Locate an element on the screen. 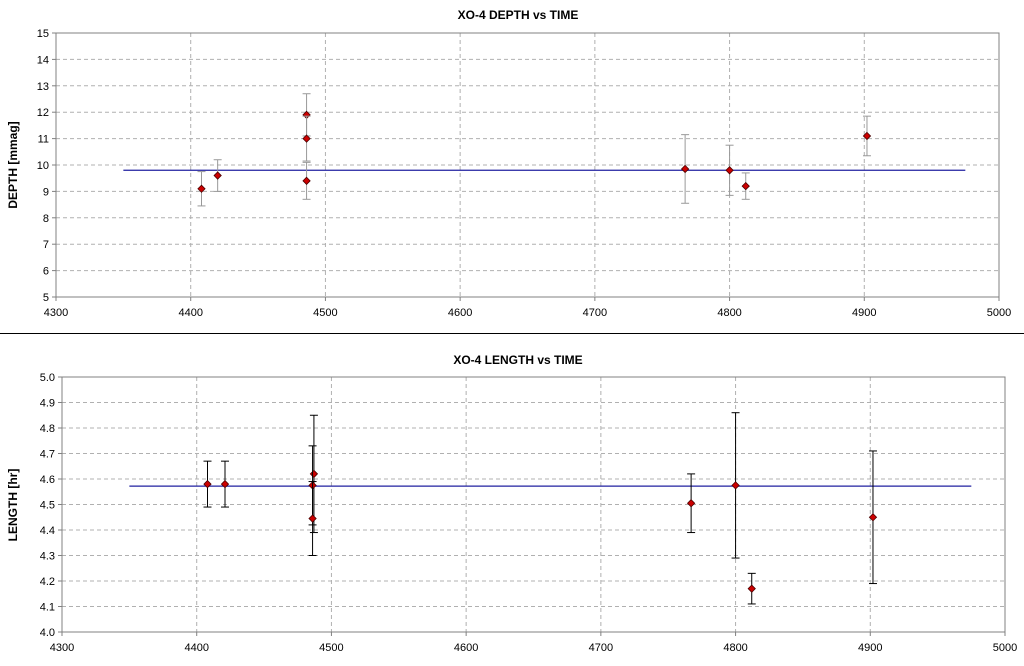 The image size is (1024, 666). y-tick-label: 8 is located at coordinates (46, 219).